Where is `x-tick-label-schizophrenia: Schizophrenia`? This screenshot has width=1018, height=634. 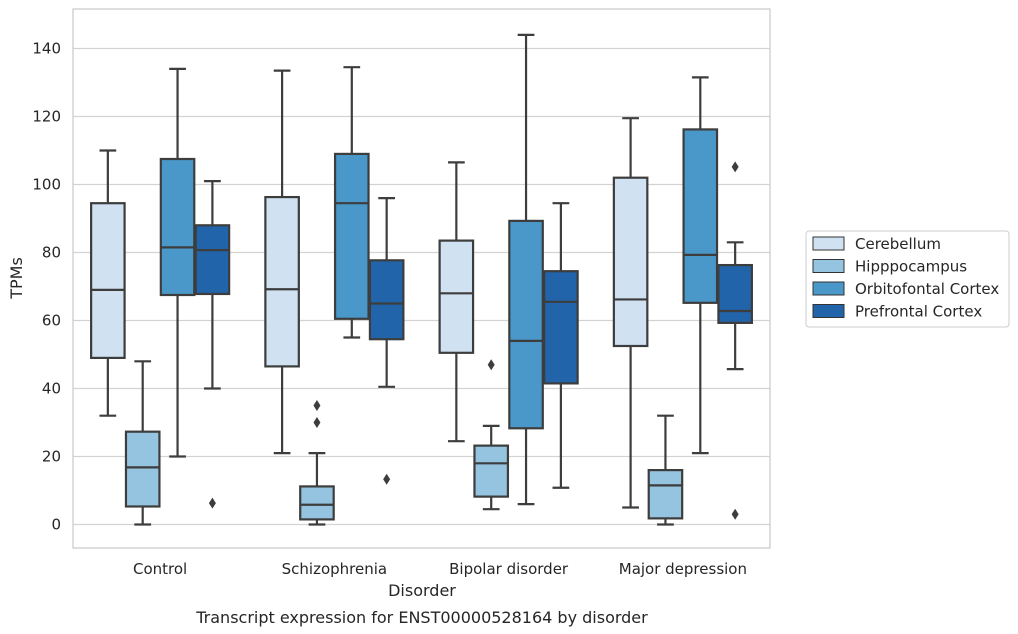
x-tick-label-schizophrenia: Schizophrenia is located at coordinates (334, 569).